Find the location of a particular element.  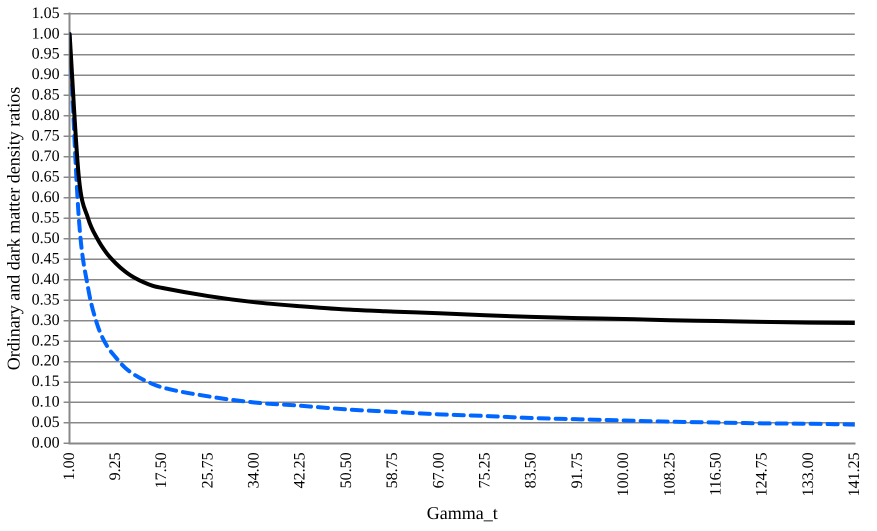

x-tick-label: 42.25 is located at coordinates (300, 470).